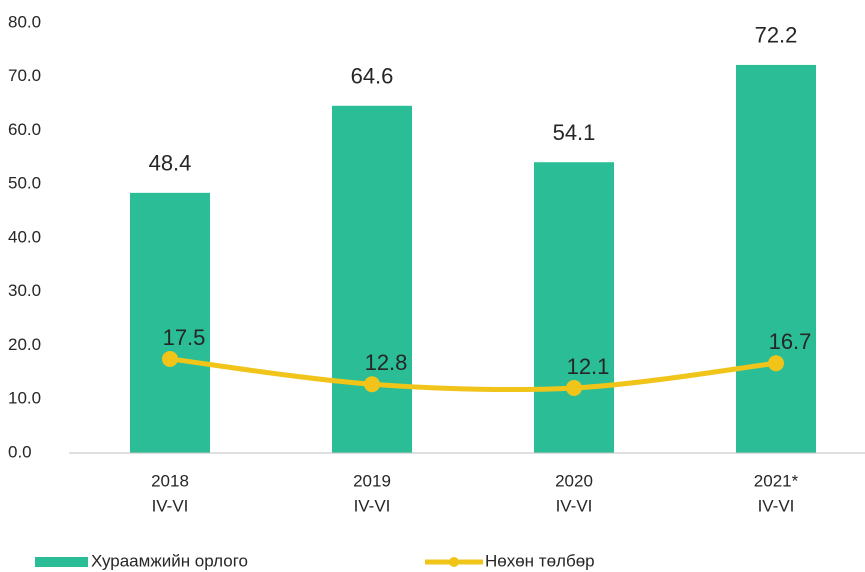  Describe the element at coordinates (372, 480) in the screenshot. I see `x-tick-label: 2019` at that location.